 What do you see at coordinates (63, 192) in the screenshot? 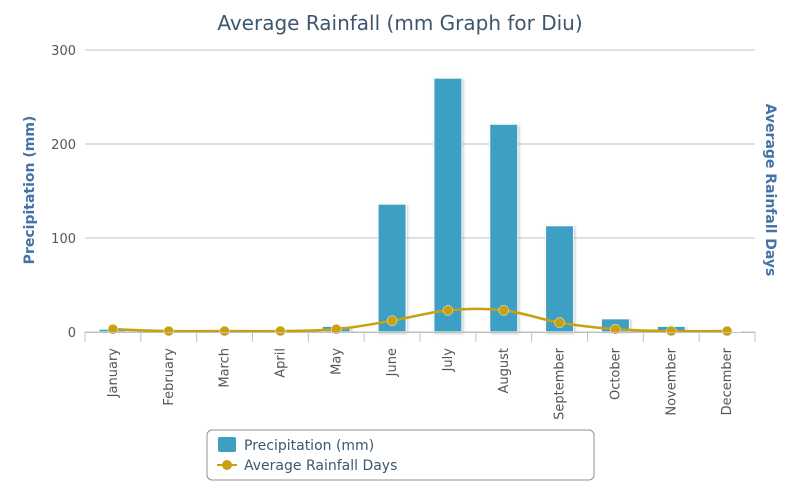
I see `y-axis-ticks: 0 100 200 300` at bounding box center [63, 192].